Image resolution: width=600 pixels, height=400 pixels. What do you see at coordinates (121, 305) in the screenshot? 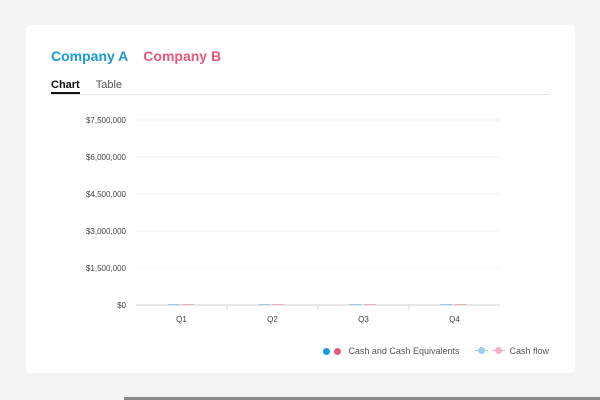
I see `y-tick-label: $0` at bounding box center [121, 305].